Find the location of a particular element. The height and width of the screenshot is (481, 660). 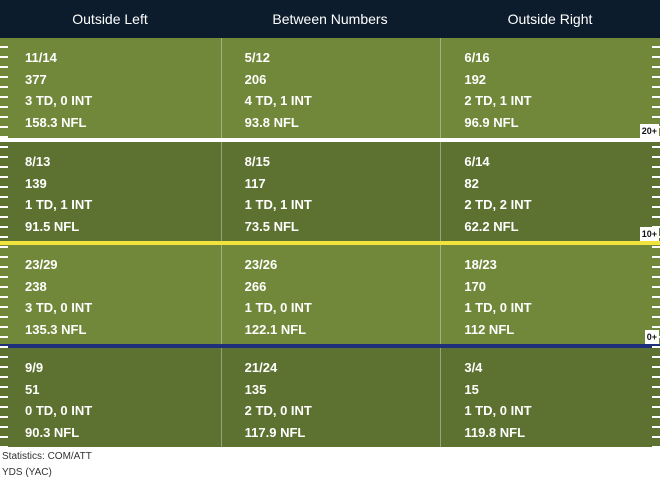

zone-cell-between-numbers: 23/26 266 1 TD, 0 INT 122.1 NFL is located at coordinates (330, 294).